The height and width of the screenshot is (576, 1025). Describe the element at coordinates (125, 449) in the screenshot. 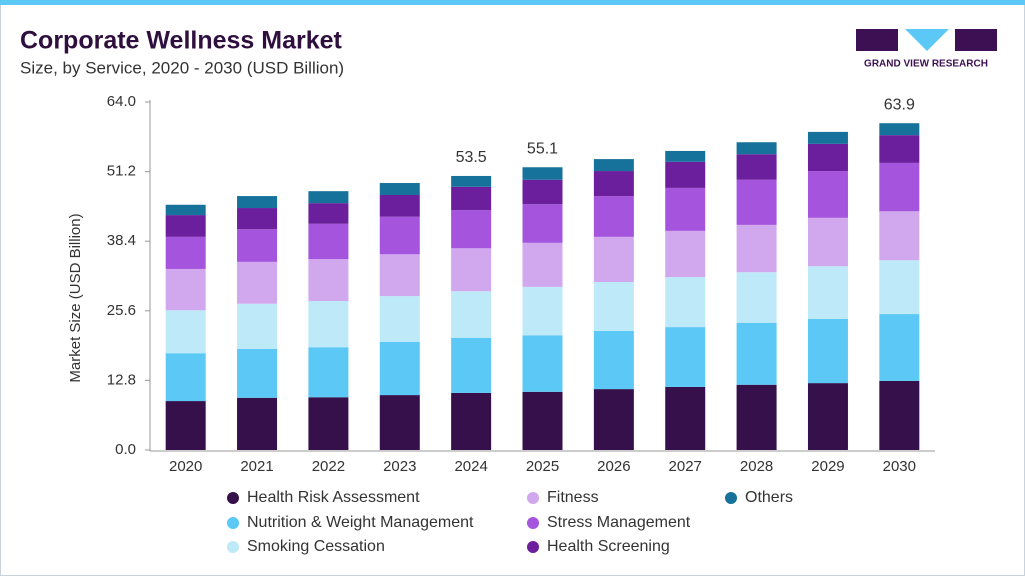

I see `y-tick-label: 0.0` at that location.